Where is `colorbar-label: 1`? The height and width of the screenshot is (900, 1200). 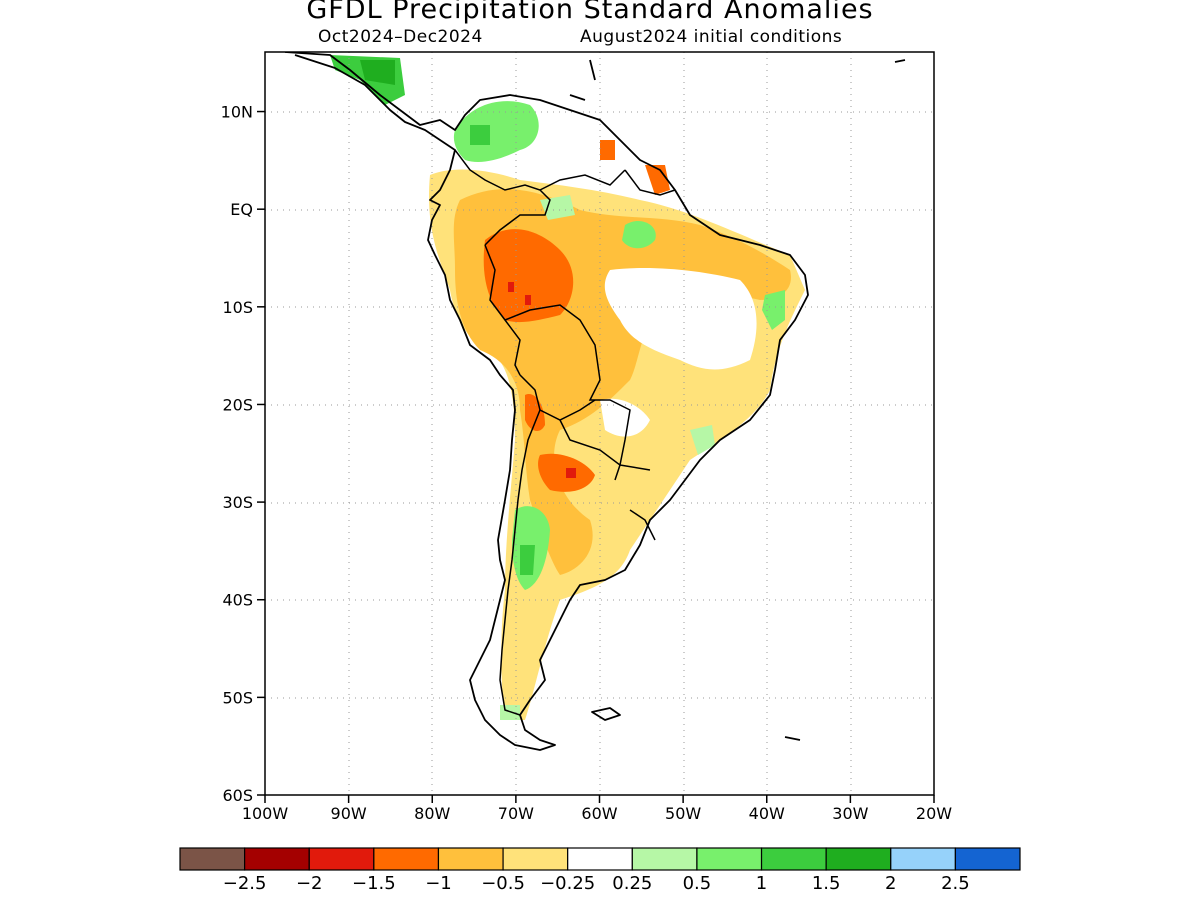 colorbar-label: 1 is located at coordinates (761, 883).